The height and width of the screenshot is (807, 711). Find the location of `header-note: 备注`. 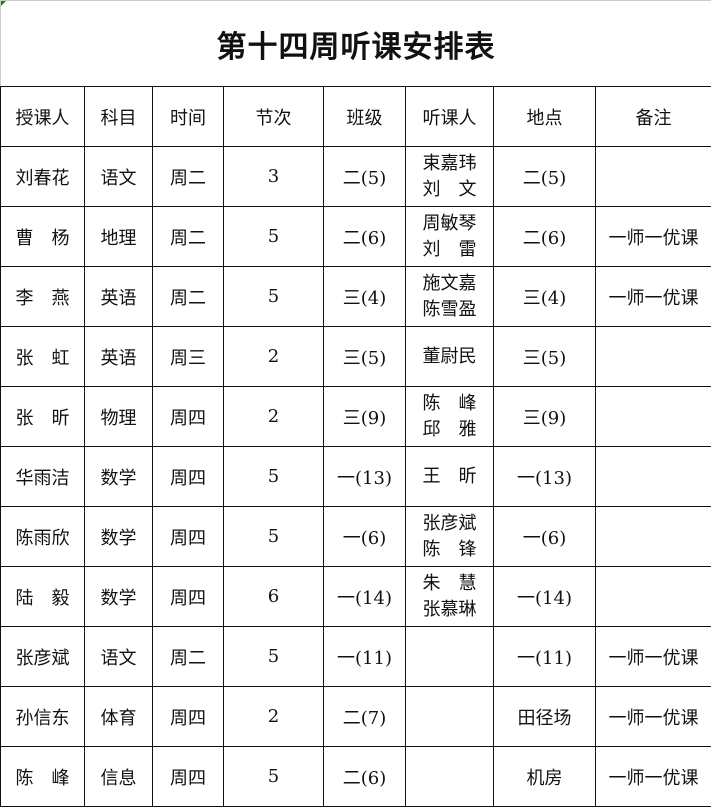

header-note: 备注 is located at coordinates (653, 116).